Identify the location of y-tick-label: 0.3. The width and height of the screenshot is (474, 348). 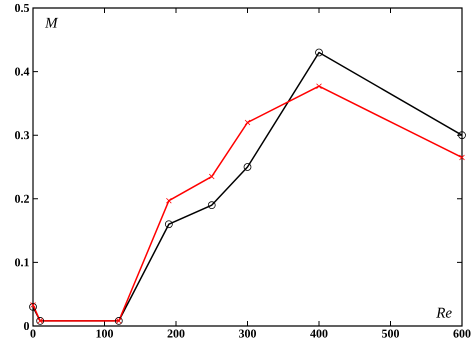
(22, 135).